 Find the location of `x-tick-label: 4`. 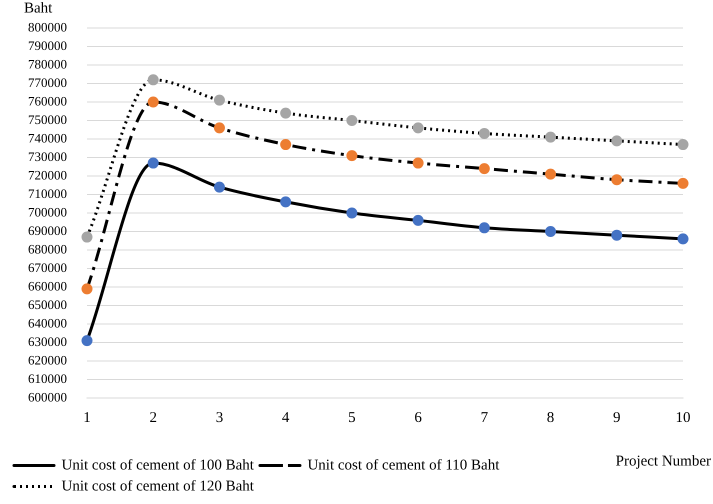

x-tick-label: 4 is located at coordinates (286, 418).